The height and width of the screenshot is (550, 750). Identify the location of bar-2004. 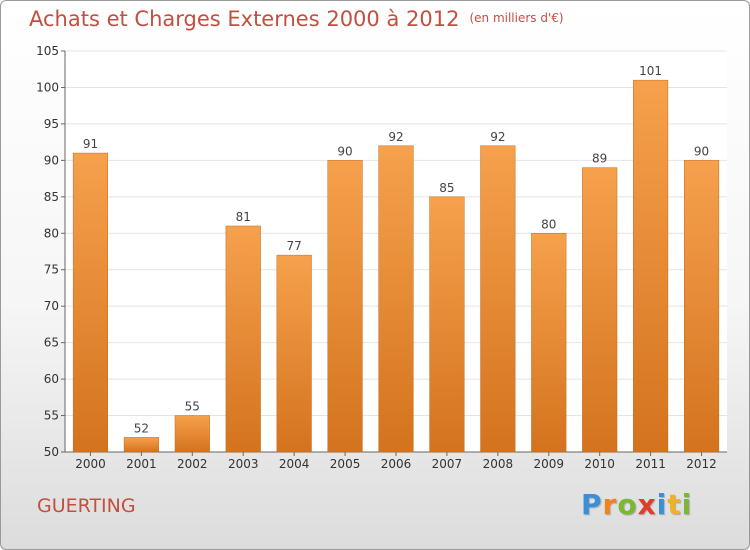
(294, 353).